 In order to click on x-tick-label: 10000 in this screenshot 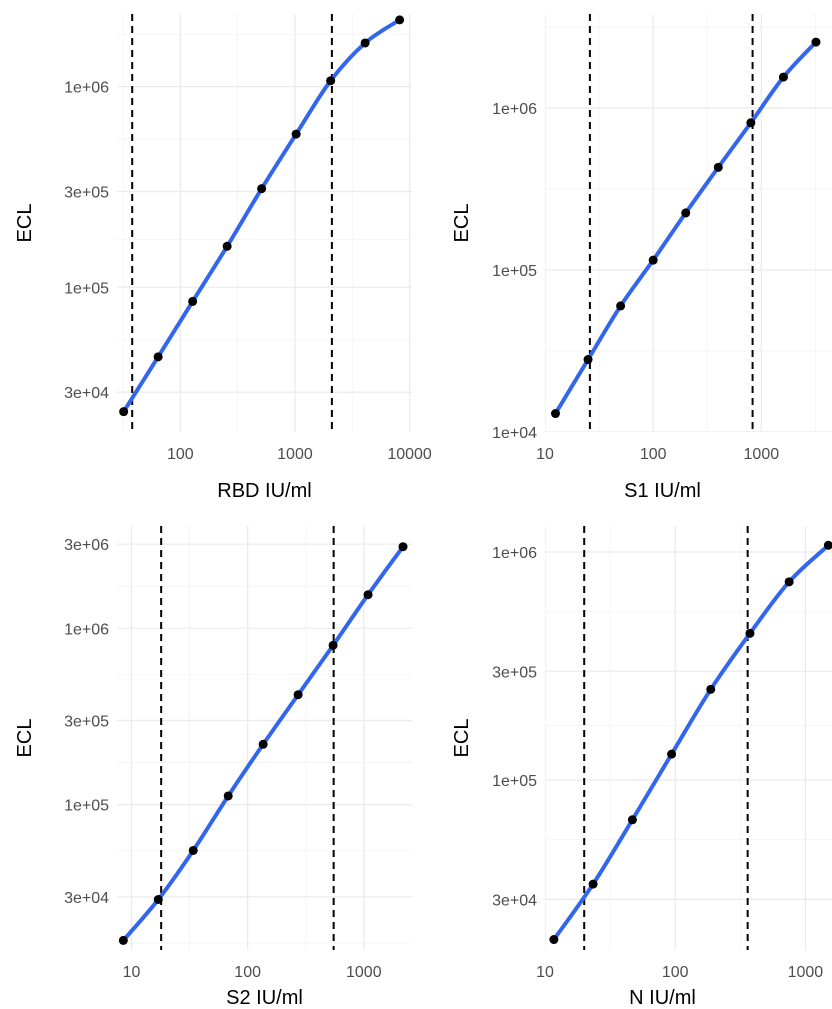, I will do `click(409, 454)`.